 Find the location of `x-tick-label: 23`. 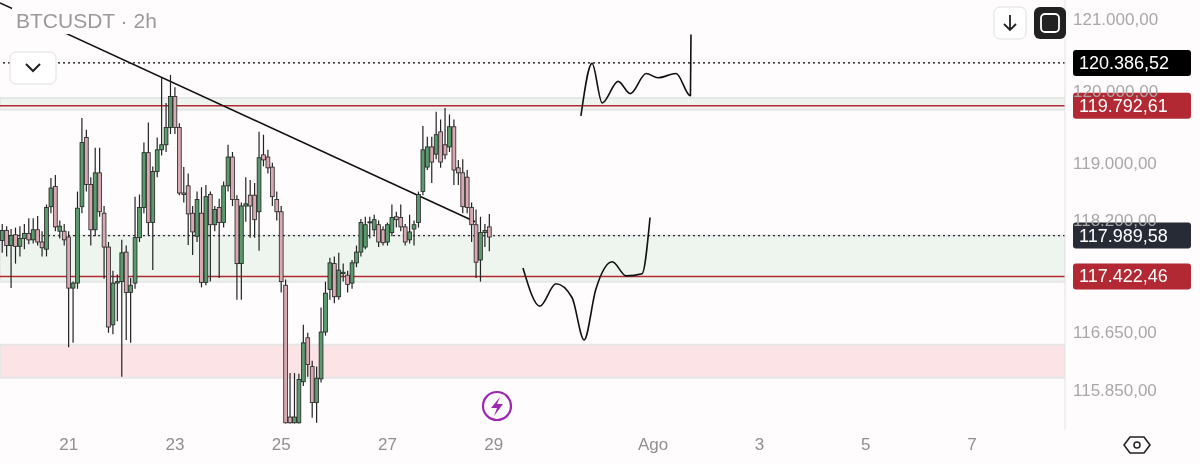

x-tick-label: 23 is located at coordinates (175, 445).